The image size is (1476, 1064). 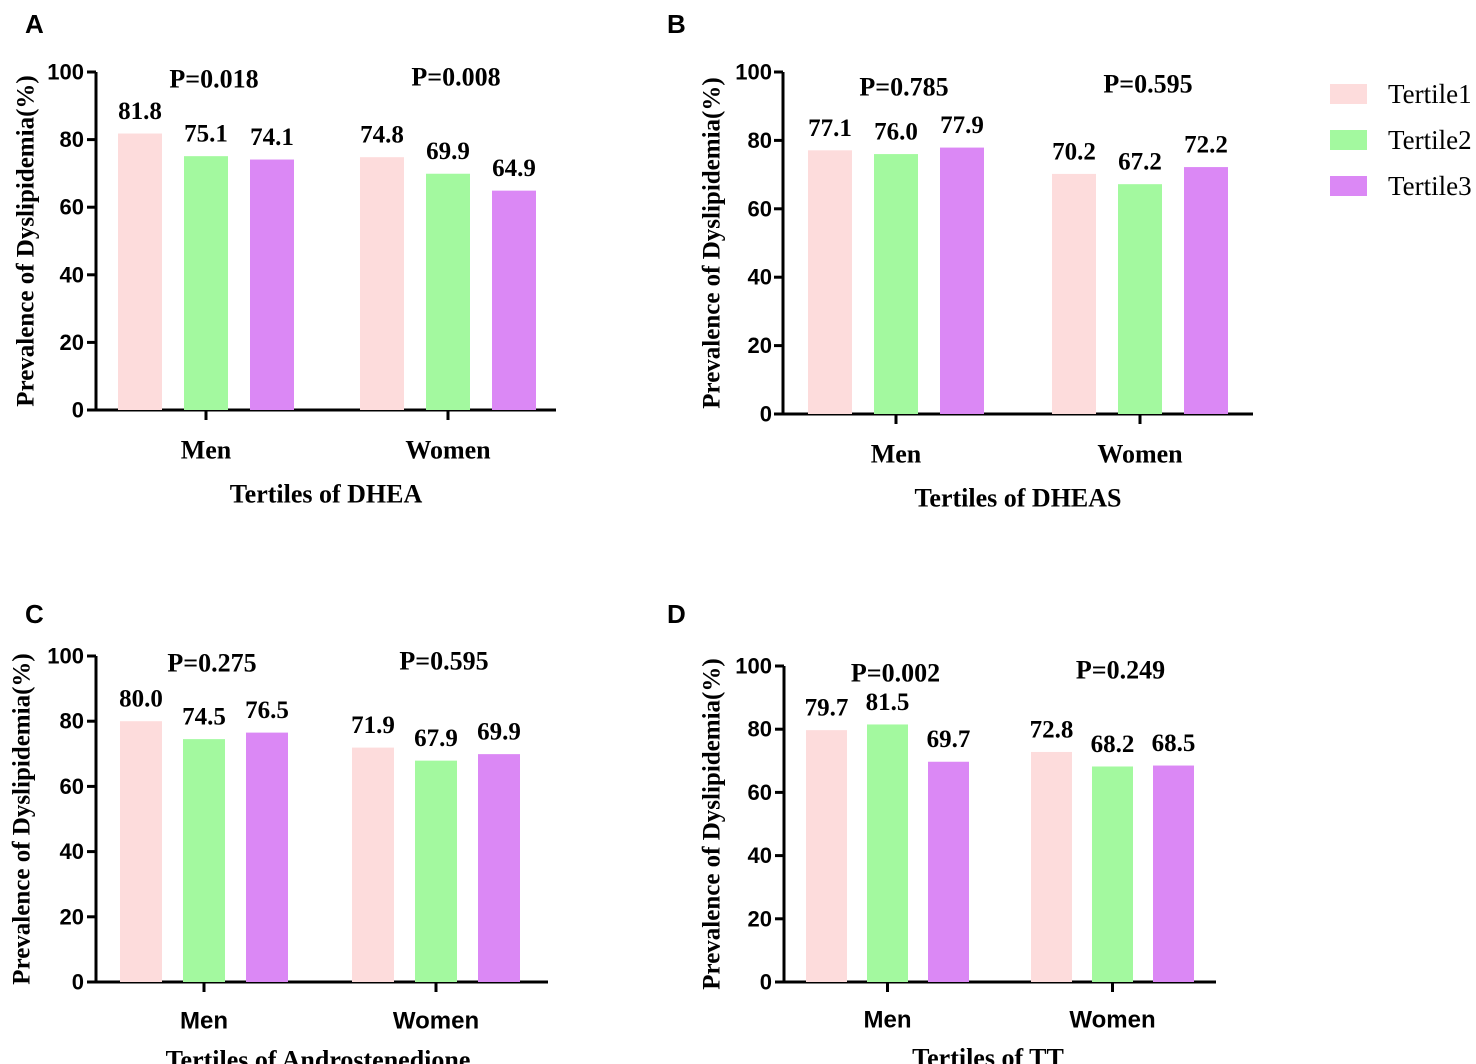 What do you see at coordinates (827, 708) in the screenshot?
I see `data-label: 79.7` at bounding box center [827, 708].